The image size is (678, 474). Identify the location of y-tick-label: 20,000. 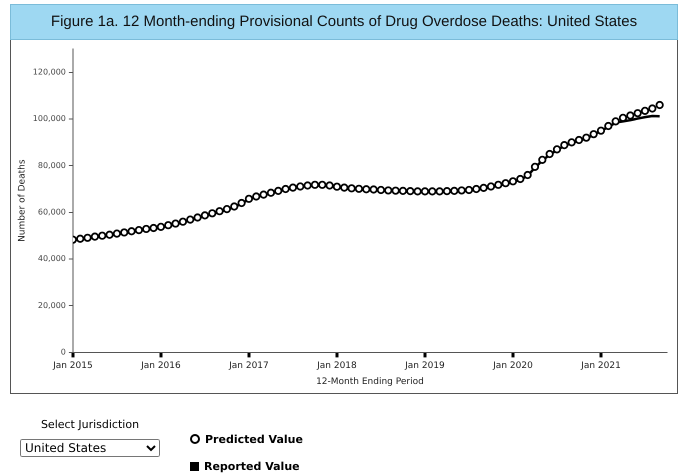
(52, 305).